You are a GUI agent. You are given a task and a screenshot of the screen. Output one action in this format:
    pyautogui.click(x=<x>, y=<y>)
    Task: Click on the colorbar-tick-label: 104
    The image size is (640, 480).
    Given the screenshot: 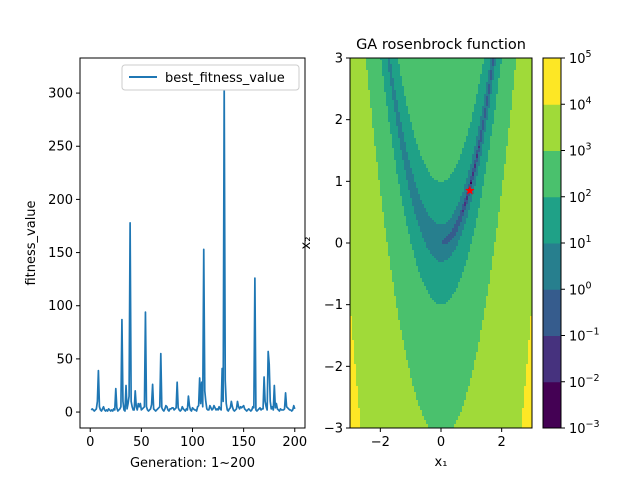 What is the action you would take?
    pyautogui.click(x=580, y=104)
    